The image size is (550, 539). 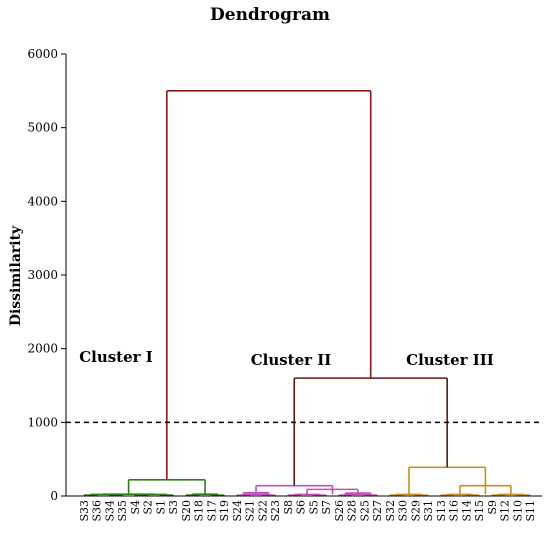 What do you see at coordinates (377, 511) in the screenshot?
I see `leaf-label: S27` at bounding box center [377, 511].